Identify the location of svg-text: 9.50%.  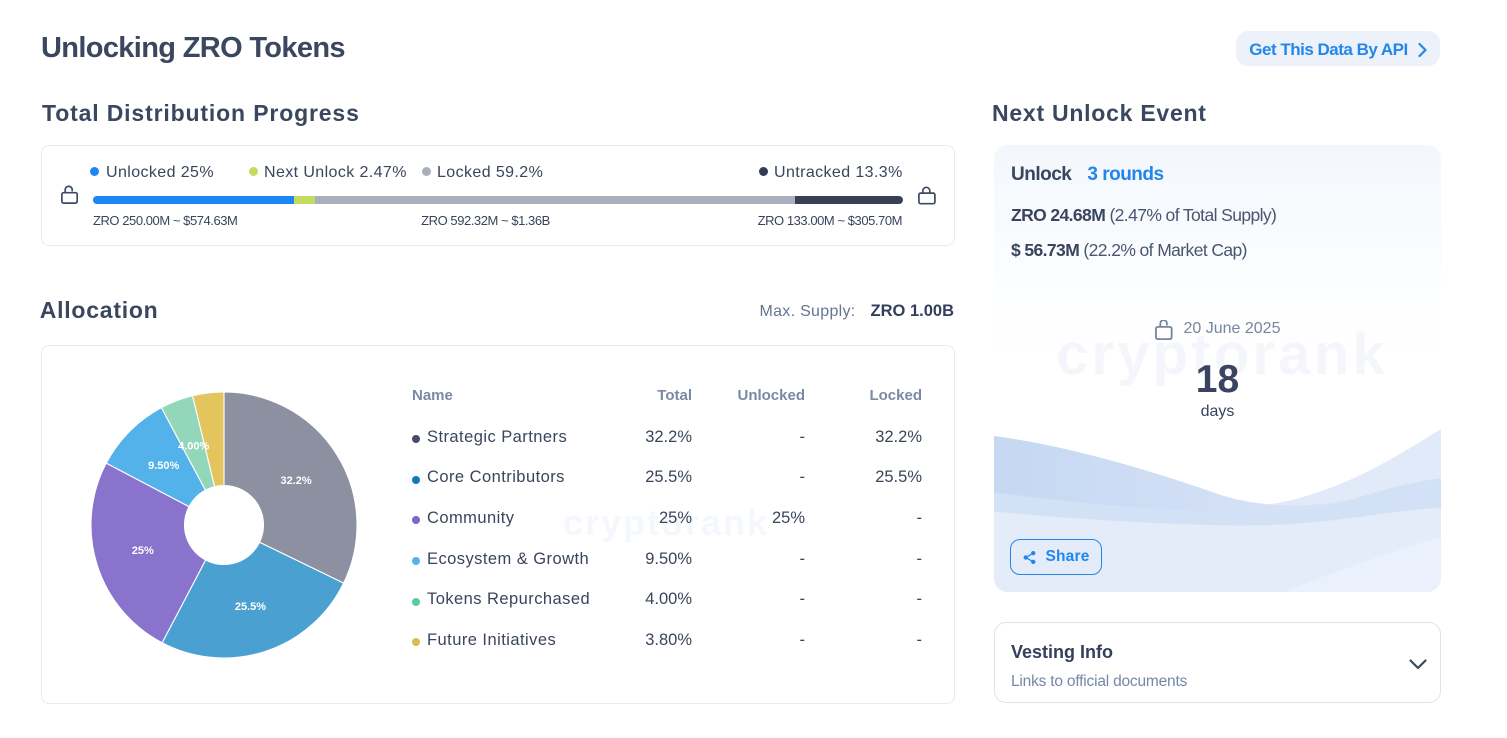
(163, 466).